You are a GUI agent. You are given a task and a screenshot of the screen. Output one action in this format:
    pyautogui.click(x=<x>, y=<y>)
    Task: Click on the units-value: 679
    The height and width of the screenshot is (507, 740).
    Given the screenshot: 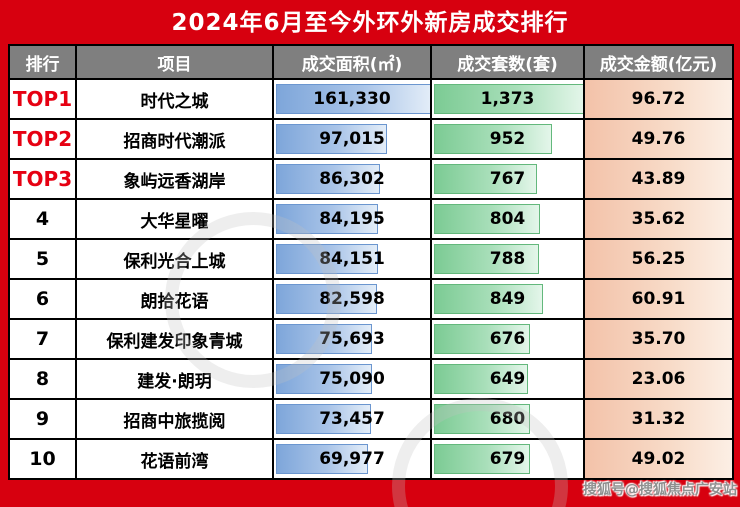 What is the action you would take?
    pyautogui.click(x=507, y=459)
    